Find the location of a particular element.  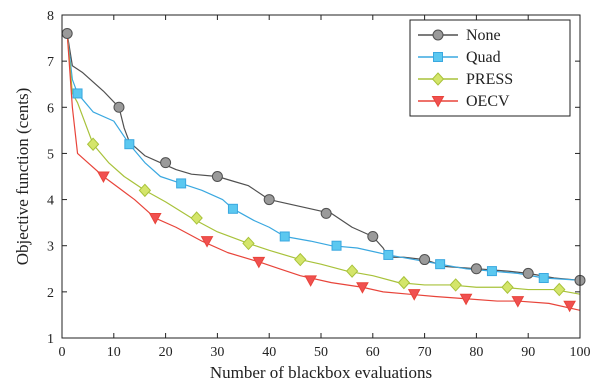

x-tick-label: 0 is located at coordinates (62, 352).